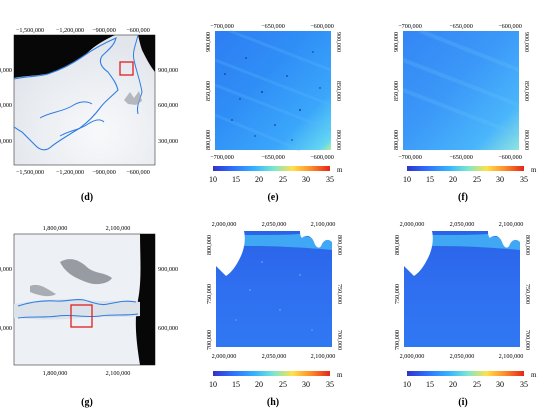 This screenshot has width=550, height=413. Describe the element at coordinates (230, 253) in the screenshot. I see `panel-h-nodata-west` at that location.